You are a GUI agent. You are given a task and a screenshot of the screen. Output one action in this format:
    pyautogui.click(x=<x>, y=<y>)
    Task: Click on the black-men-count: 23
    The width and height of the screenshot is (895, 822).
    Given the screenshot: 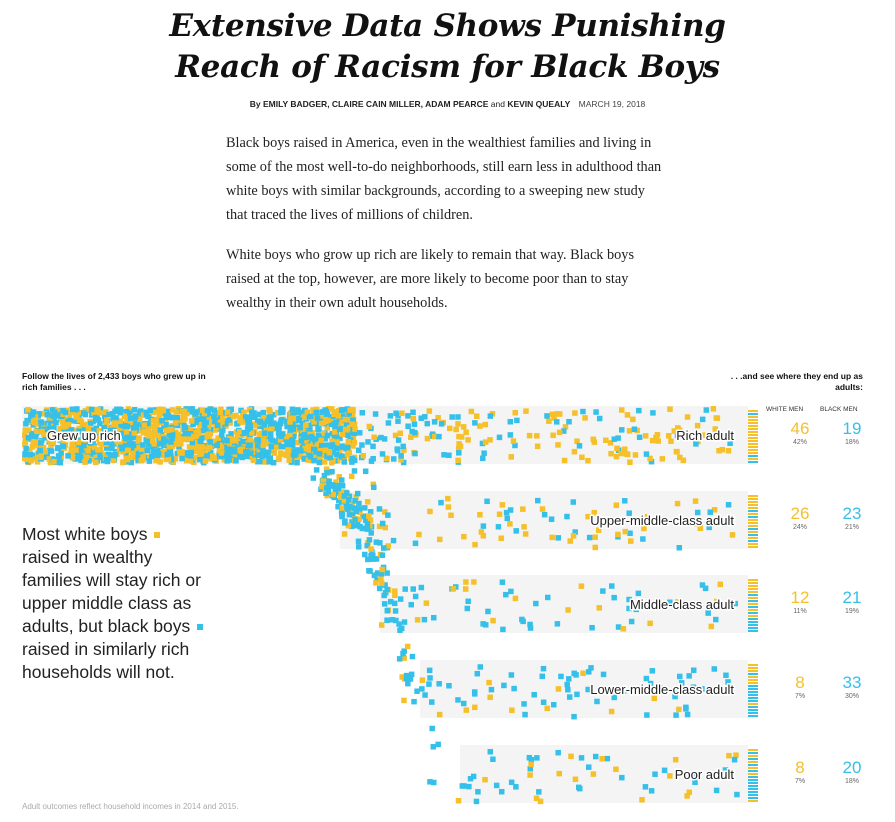 What is the action you would take?
    pyautogui.click(x=852, y=513)
    